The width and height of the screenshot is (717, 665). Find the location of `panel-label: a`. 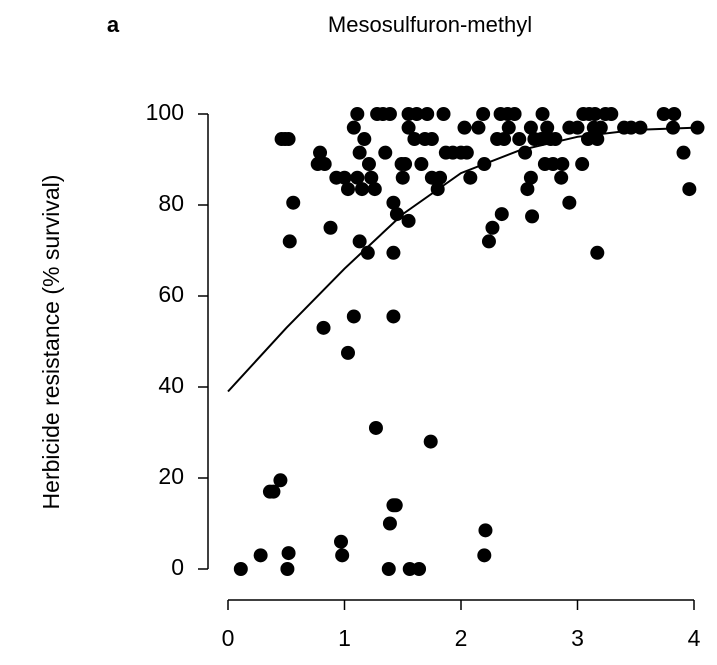

panel-label: a is located at coordinates (113, 24).